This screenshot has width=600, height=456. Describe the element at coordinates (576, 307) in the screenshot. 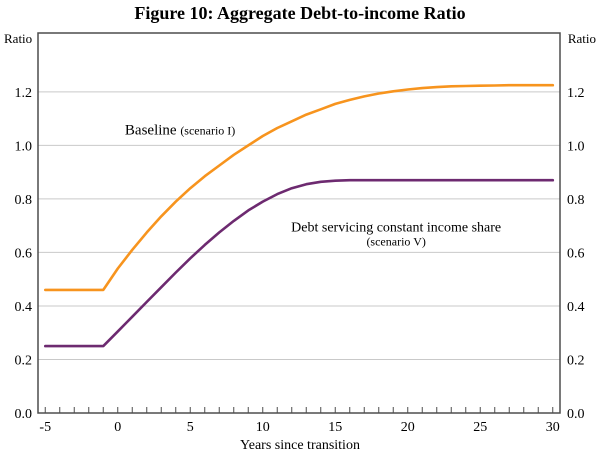

I see `y-tick-label-right: 0.4` at that location.